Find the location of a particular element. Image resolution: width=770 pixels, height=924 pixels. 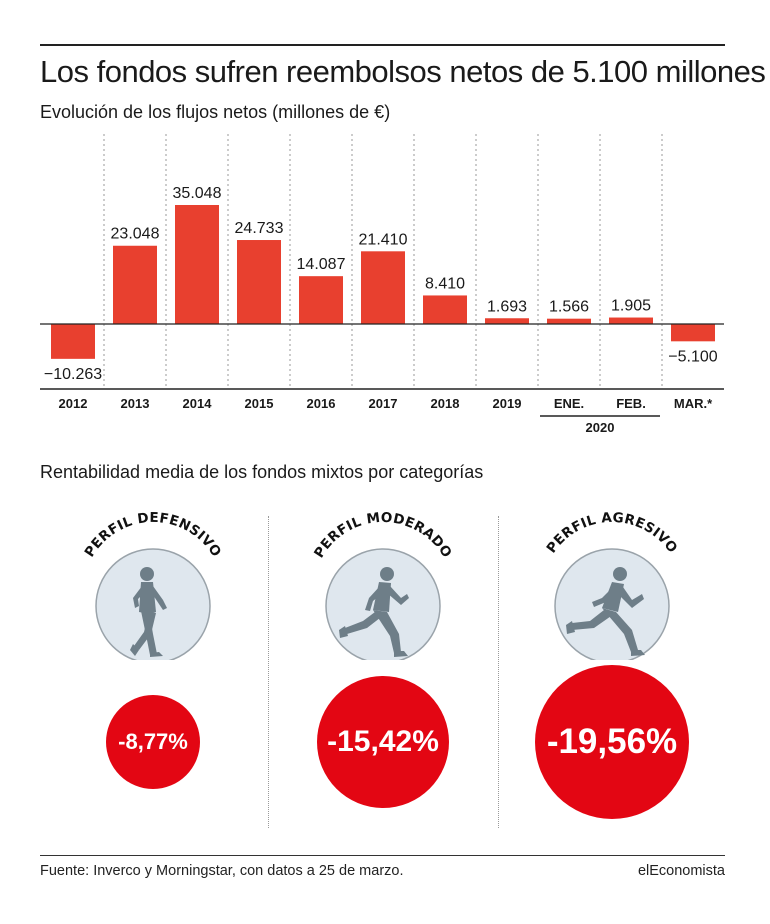

runner-badge: PERFIL AGRESIVO is located at coordinates (612, 585).